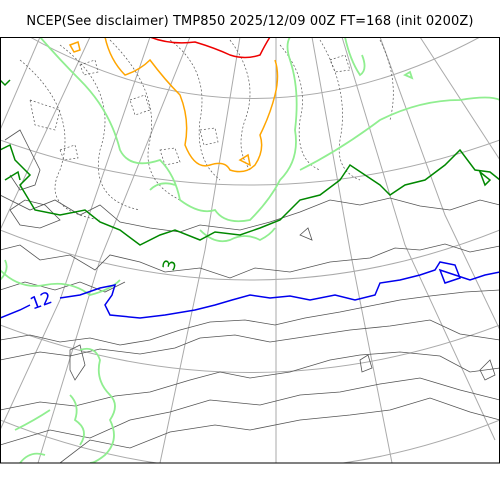  Describe the element at coordinates (210, 48) in the screenshot. I see `isotherm-red` at that location.